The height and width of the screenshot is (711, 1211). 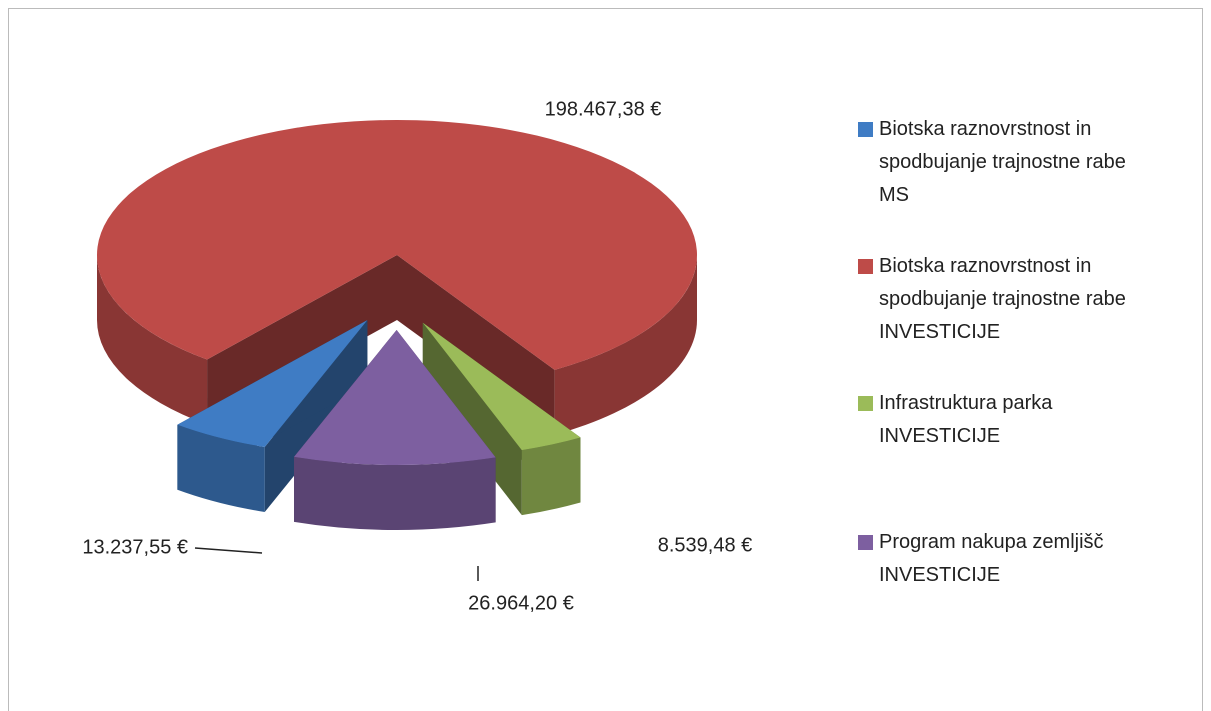 What do you see at coordinates (705, 545) in the screenshot?
I see `data-label: 8.539,48 €` at bounding box center [705, 545].